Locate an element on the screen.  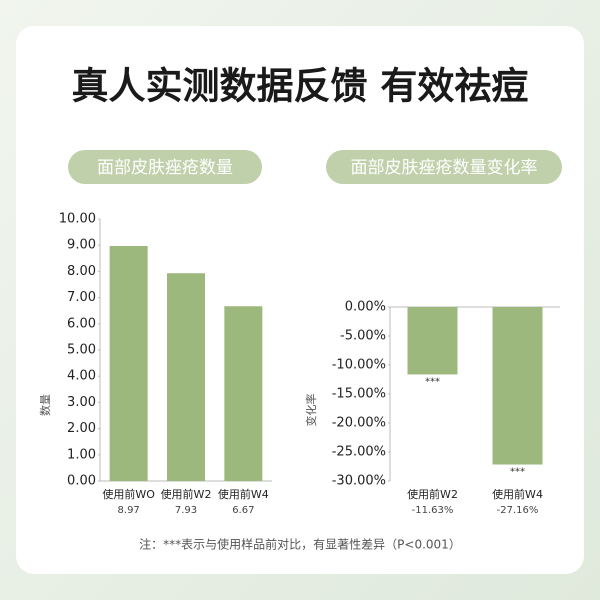
value-label: 6.67 is located at coordinates (243, 510).